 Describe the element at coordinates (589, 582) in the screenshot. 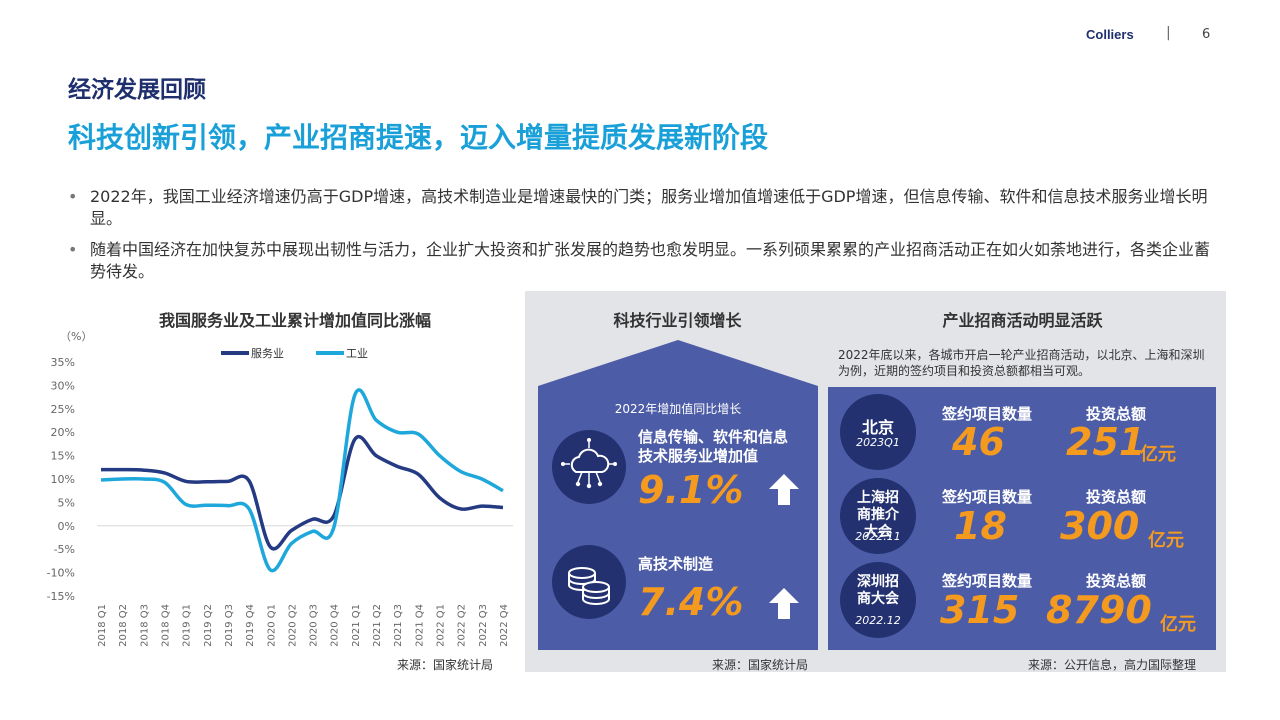

I see `coins-icon` at that location.